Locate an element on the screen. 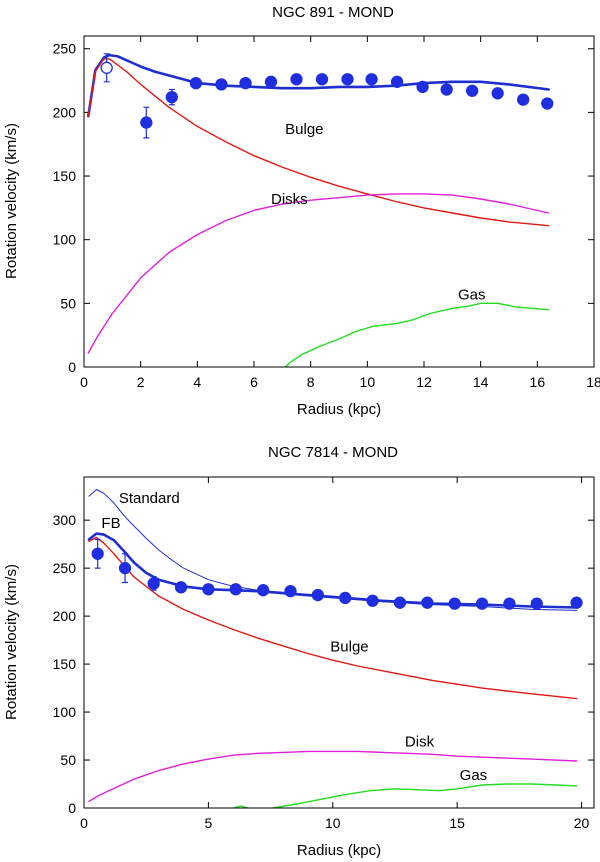 This screenshot has height=862, width=600. series-line-fb is located at coordinates (332, 570).